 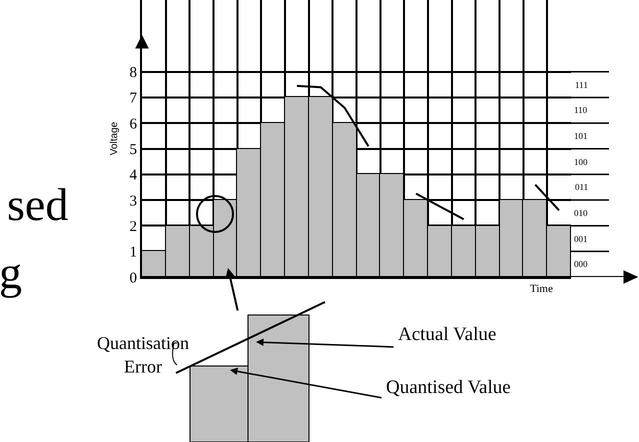 What do you see at coordinates (11, 272) in the screenshot?
I see `text: g` at bounding box center [11, 272].